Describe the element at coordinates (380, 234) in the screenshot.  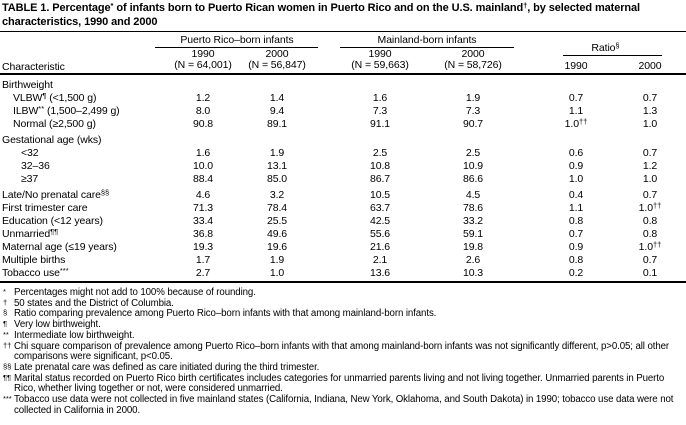
I see `cell-value: 55.6` at that location.